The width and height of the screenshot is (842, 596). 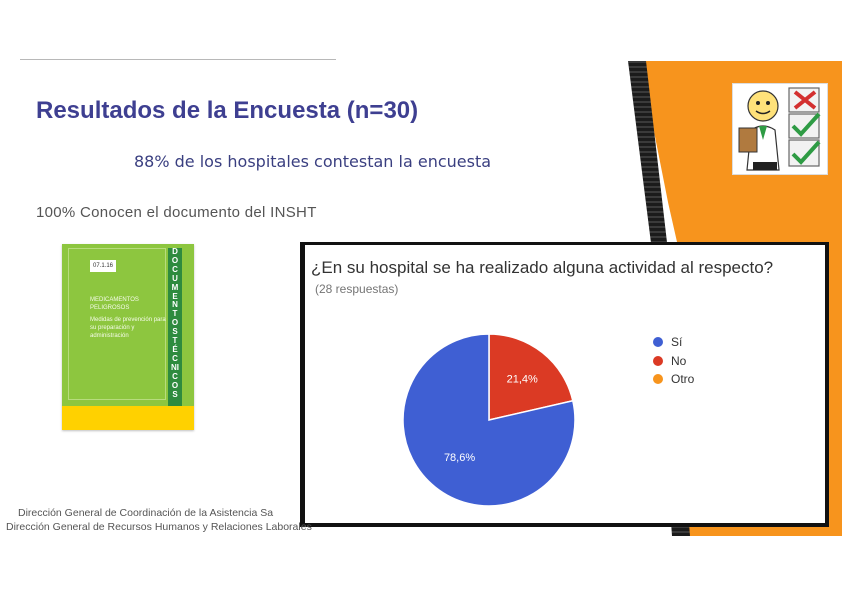 What do you see at coordinates (522, 379) in the screenshot?
I see `pie-label-no: 21,4%` at bounding box center [522, 379].